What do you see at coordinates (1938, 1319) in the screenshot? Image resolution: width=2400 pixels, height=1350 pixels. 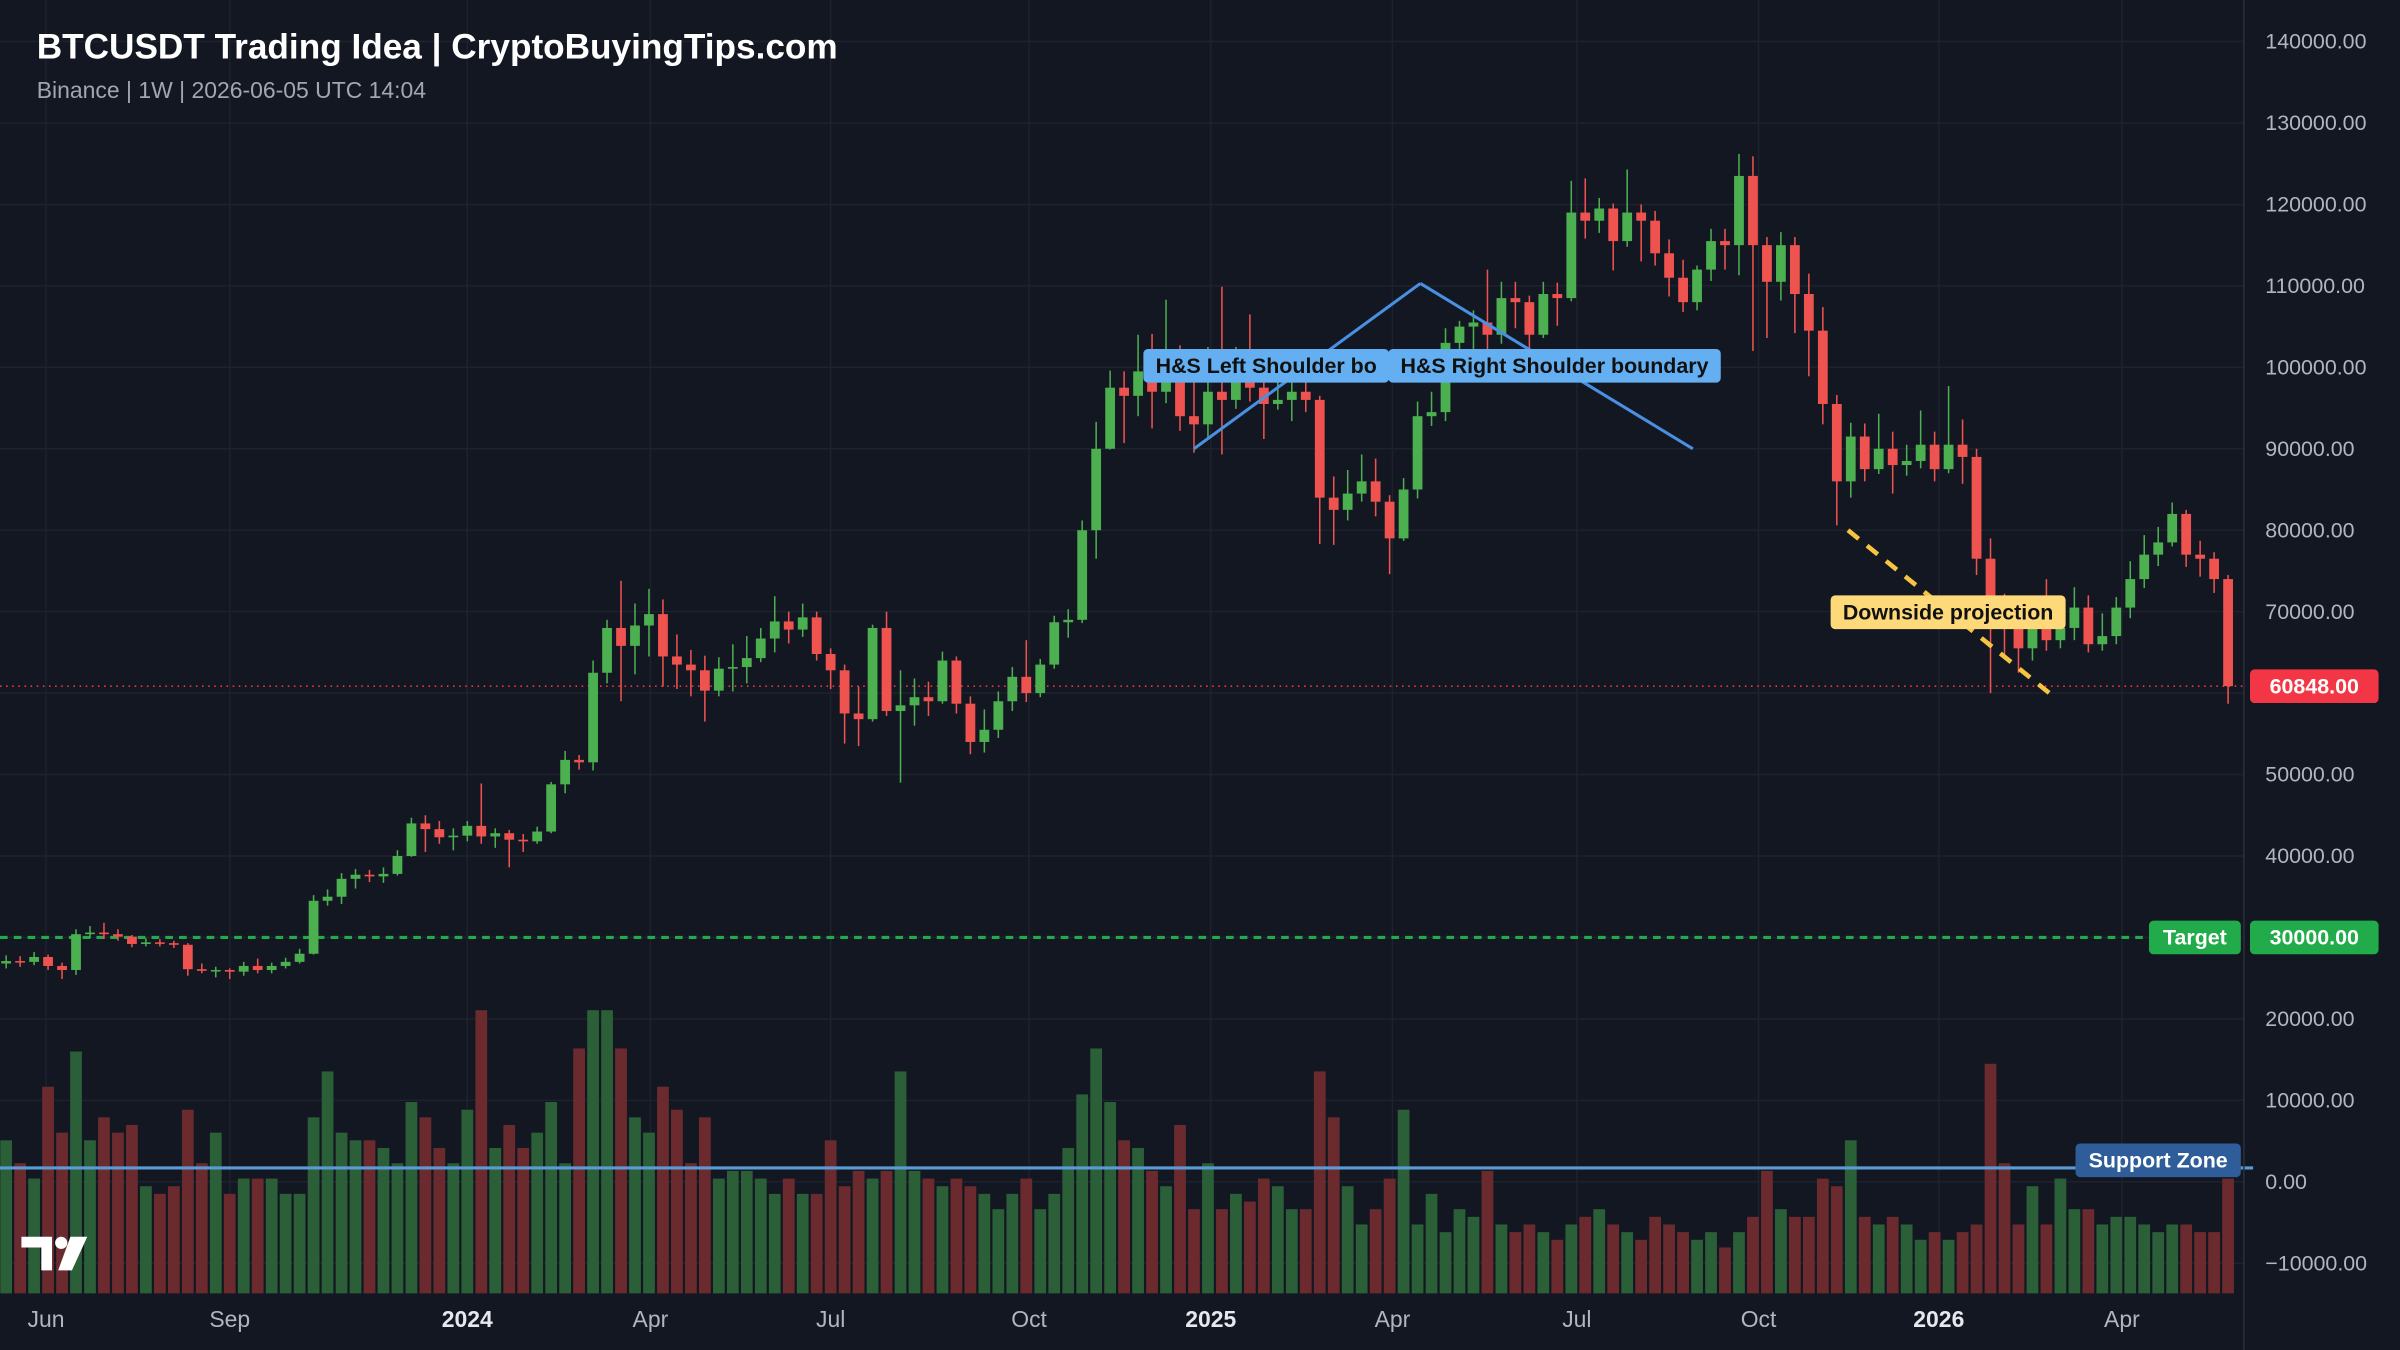 I see `x-tick-label: 2026` at bounding box center [1938, 1319].